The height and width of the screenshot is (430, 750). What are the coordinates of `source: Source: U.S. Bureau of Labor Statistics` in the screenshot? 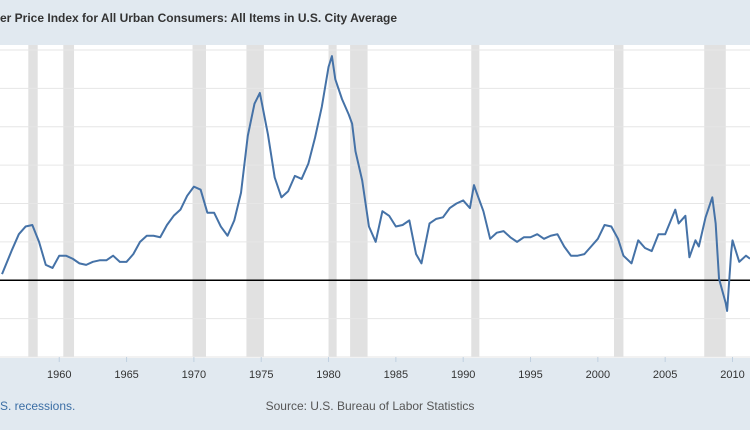 It's located at (370, 406).